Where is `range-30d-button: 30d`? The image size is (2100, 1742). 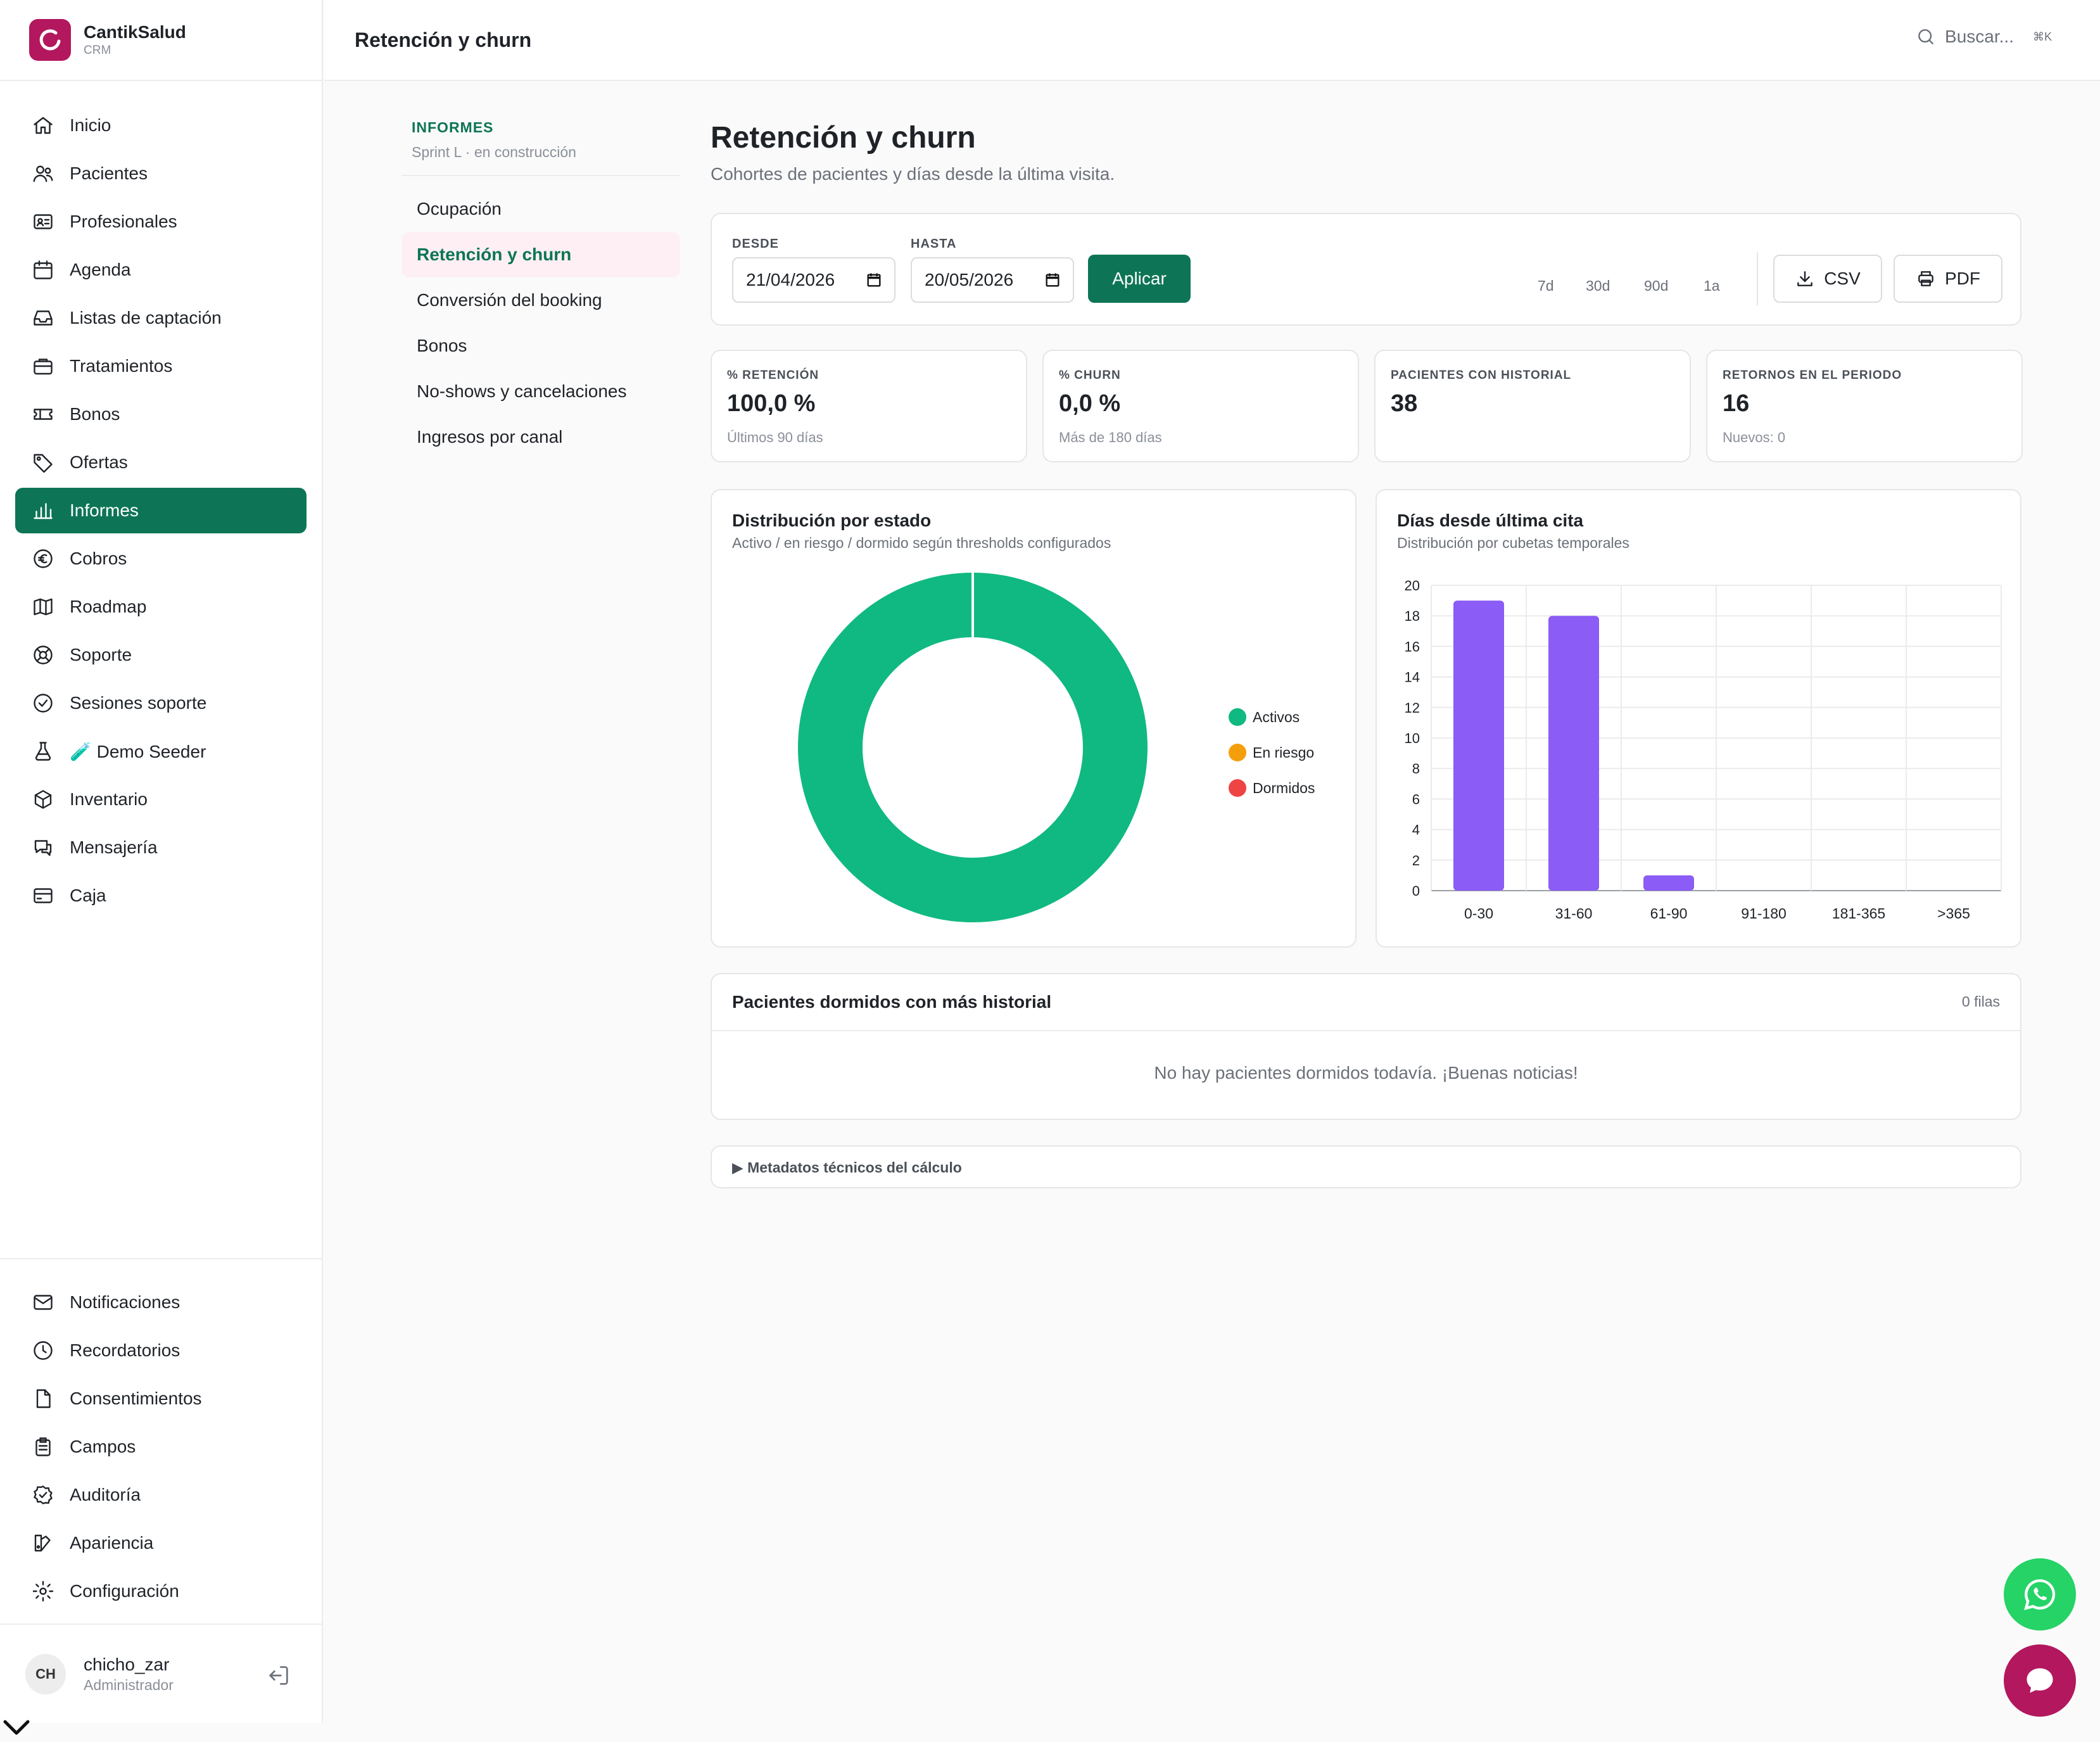 range-30d-button: 30d is located at coordinates (1598, 285).